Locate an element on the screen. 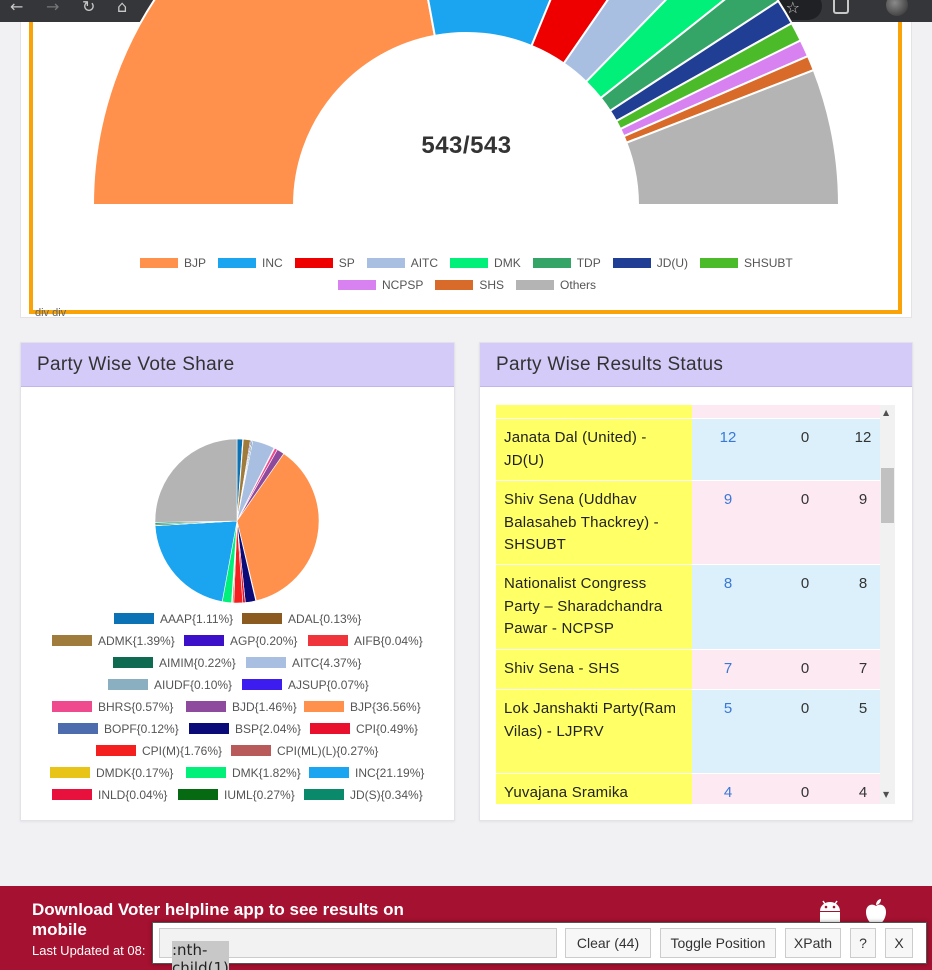 This screenshot has width=932, height=970. seats-legend-item-sp: SP is located at coordinates (324, 263).